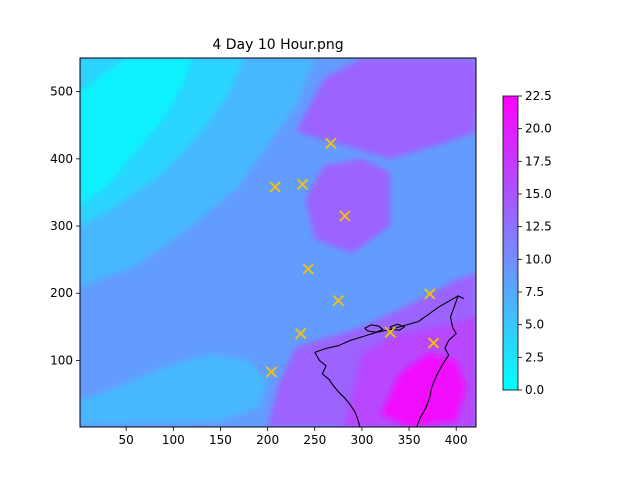  Describe the element at coordinates (538, 259) in the screenshot. I see `colorbar-tick-label: 10.0` at that location.